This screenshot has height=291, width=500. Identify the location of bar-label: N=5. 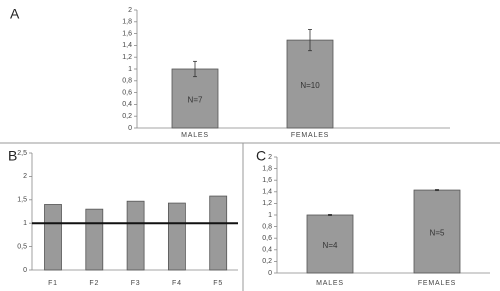
(437, 233).